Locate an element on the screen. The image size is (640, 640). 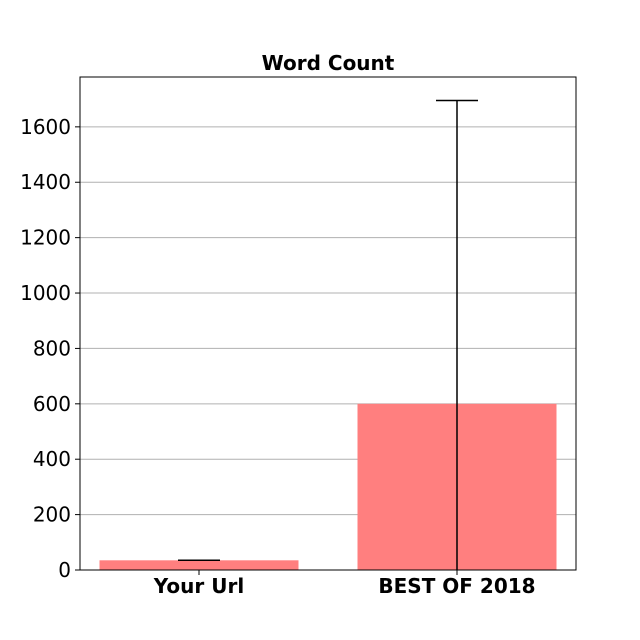
x-tick-label: BEST OF 2018 is located at coordinates (456, 586).